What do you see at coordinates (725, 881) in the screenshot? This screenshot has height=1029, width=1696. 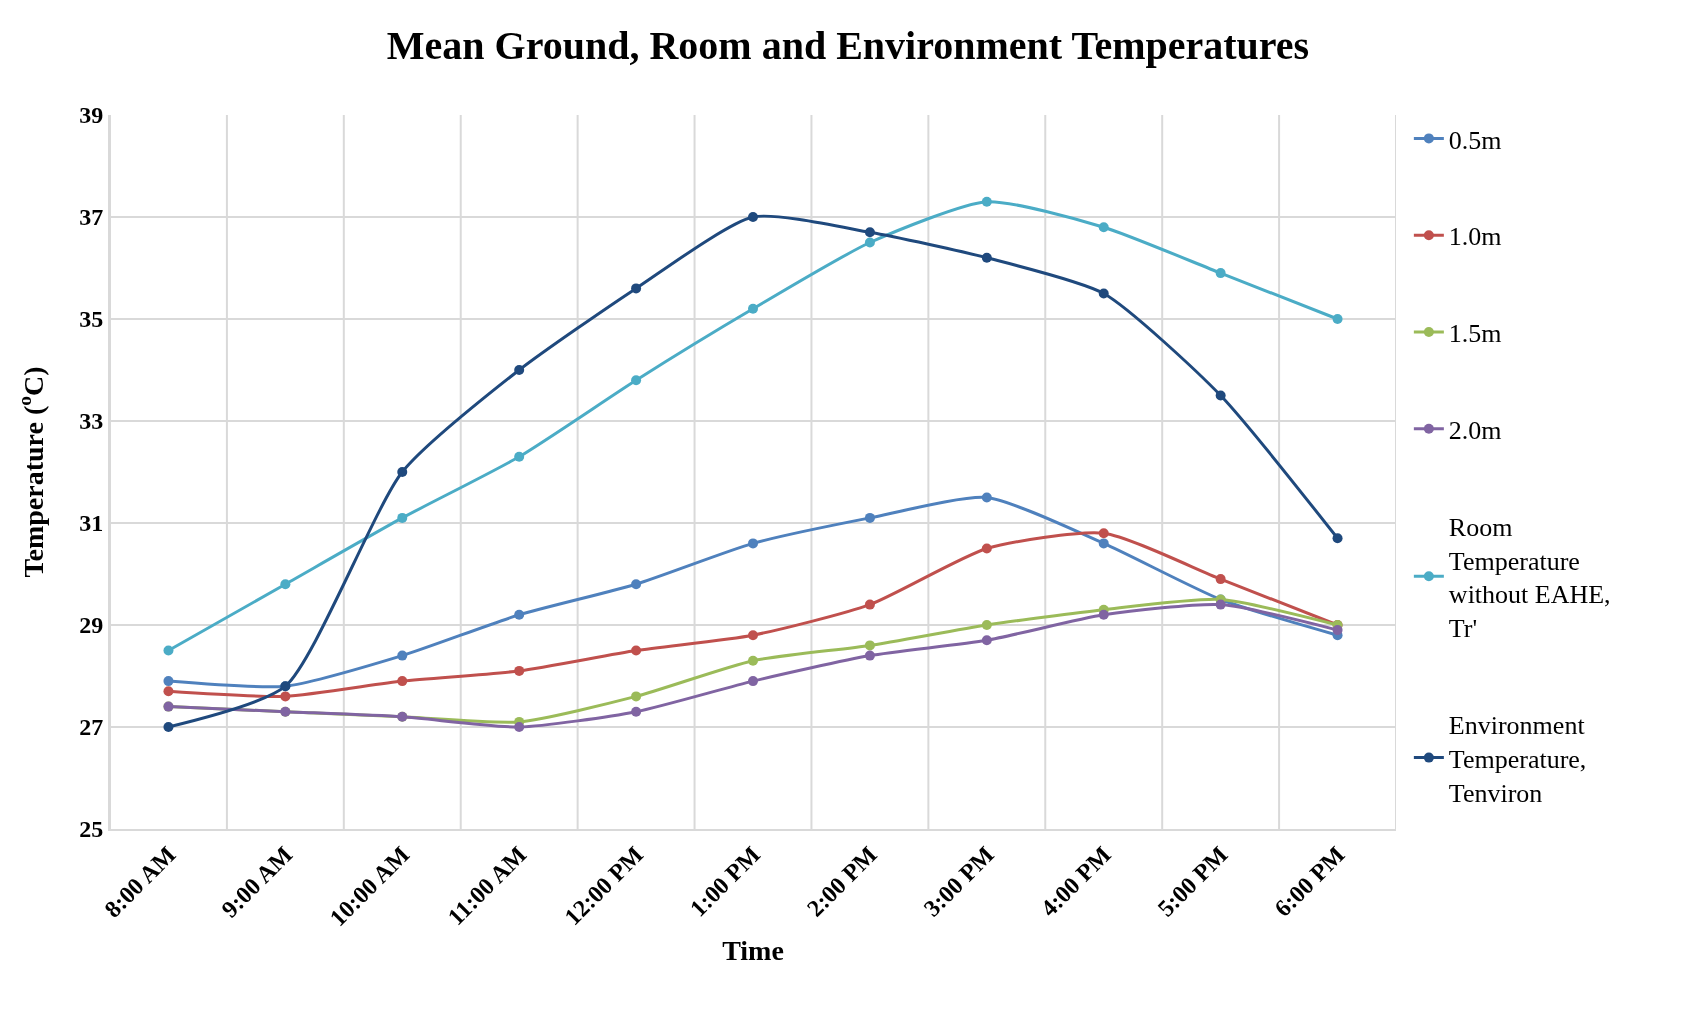 I see `x-tick-label: 1:00 PM` at bounding box center [725, 881].